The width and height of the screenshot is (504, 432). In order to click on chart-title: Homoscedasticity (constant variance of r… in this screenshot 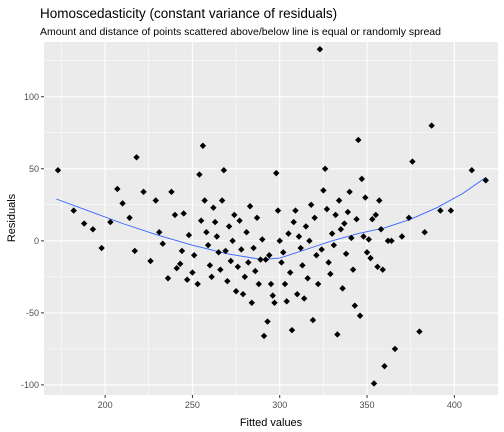, I will do `click(188, 13)`.